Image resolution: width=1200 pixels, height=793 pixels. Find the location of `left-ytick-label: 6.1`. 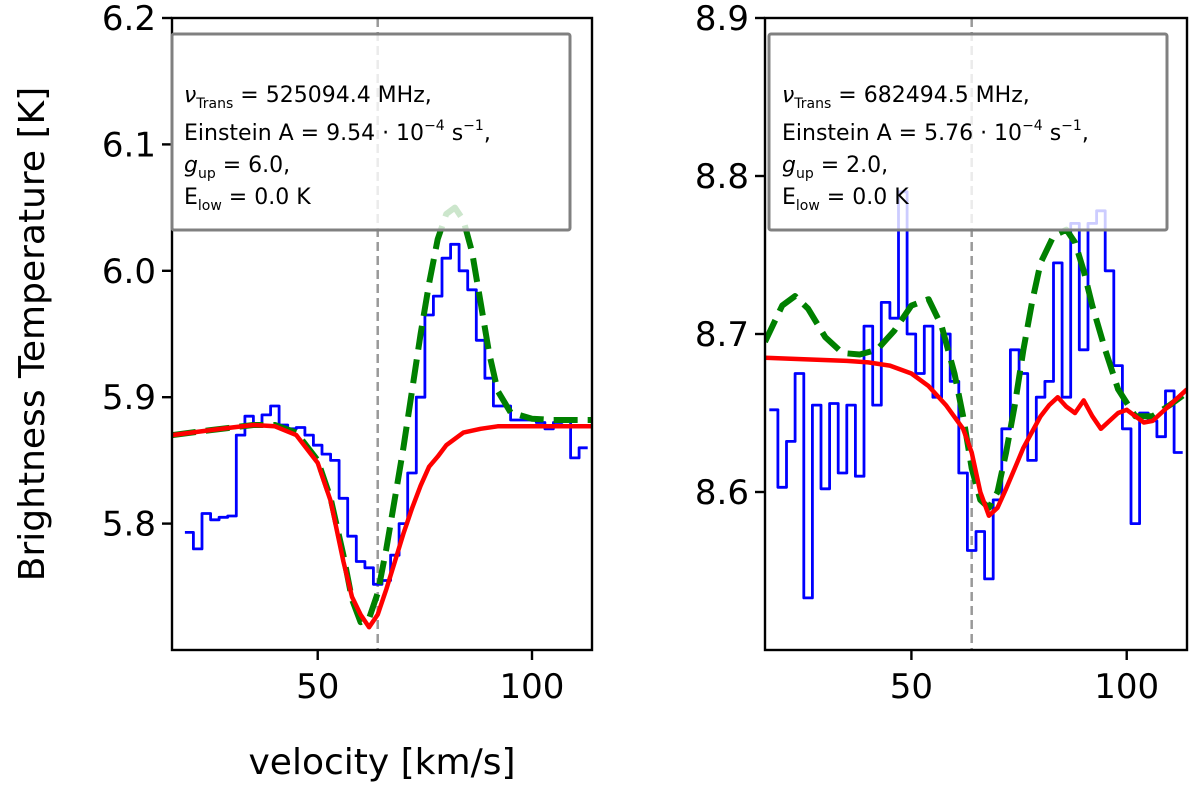

left-ytick-label: 6.1 is located at coordinates (129, 145).